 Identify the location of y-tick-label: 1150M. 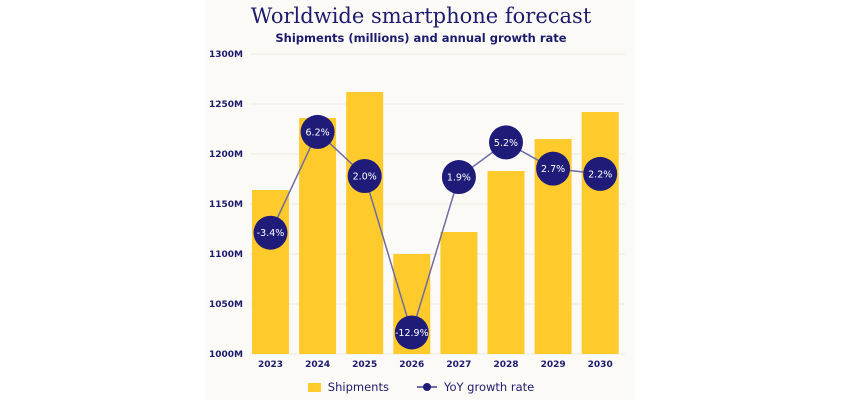
(226, 205).